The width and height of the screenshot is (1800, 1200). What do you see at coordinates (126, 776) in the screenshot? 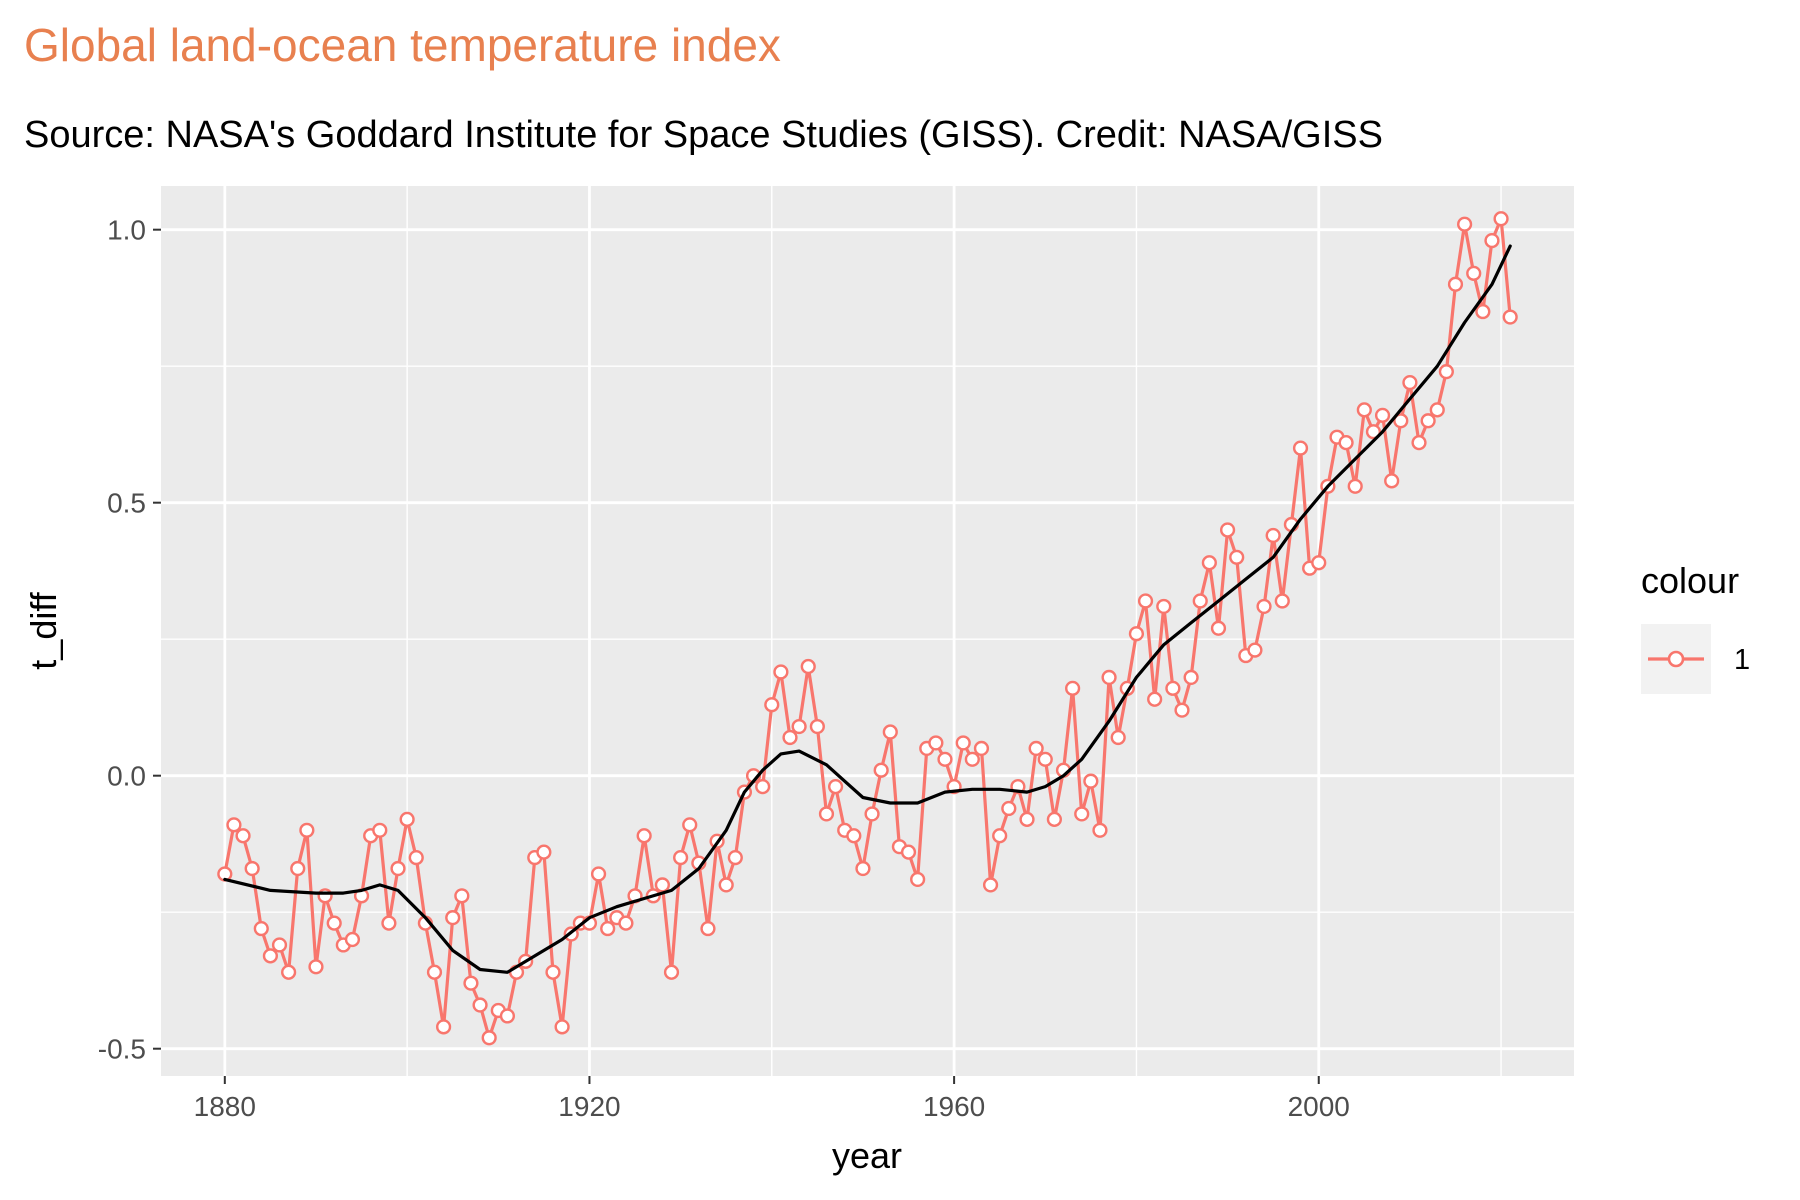
I see `y-tick-label: 0.0` at bounding box center [126, 776].